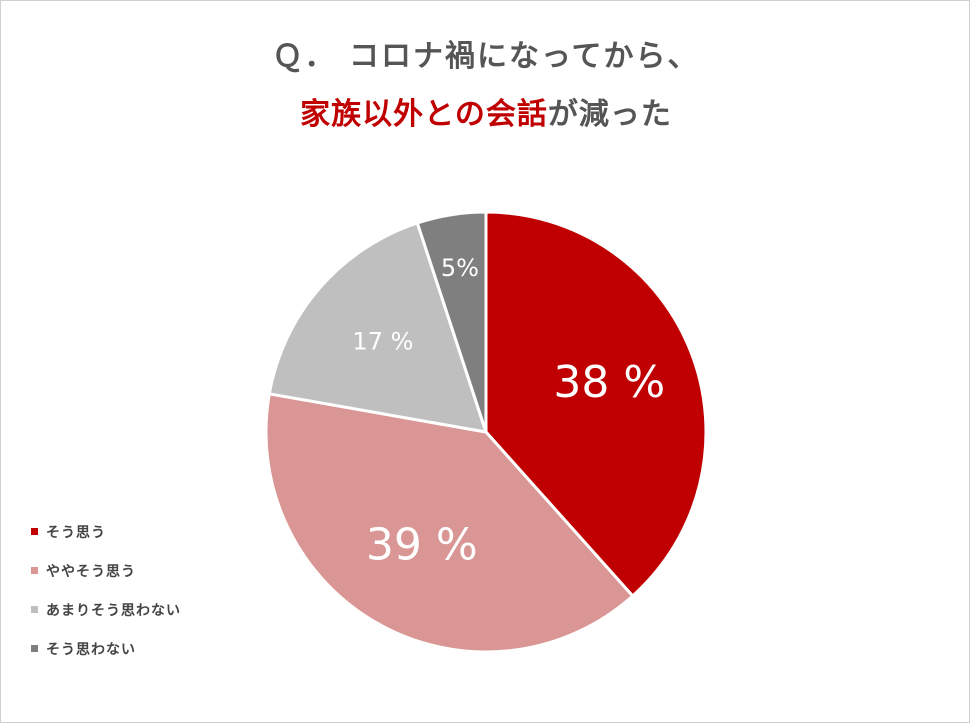 This screenshot has height=723, width=970. I want to click on legend: そう思うややそう思うあまりそう思わない そう思わない, so click(106, 590).